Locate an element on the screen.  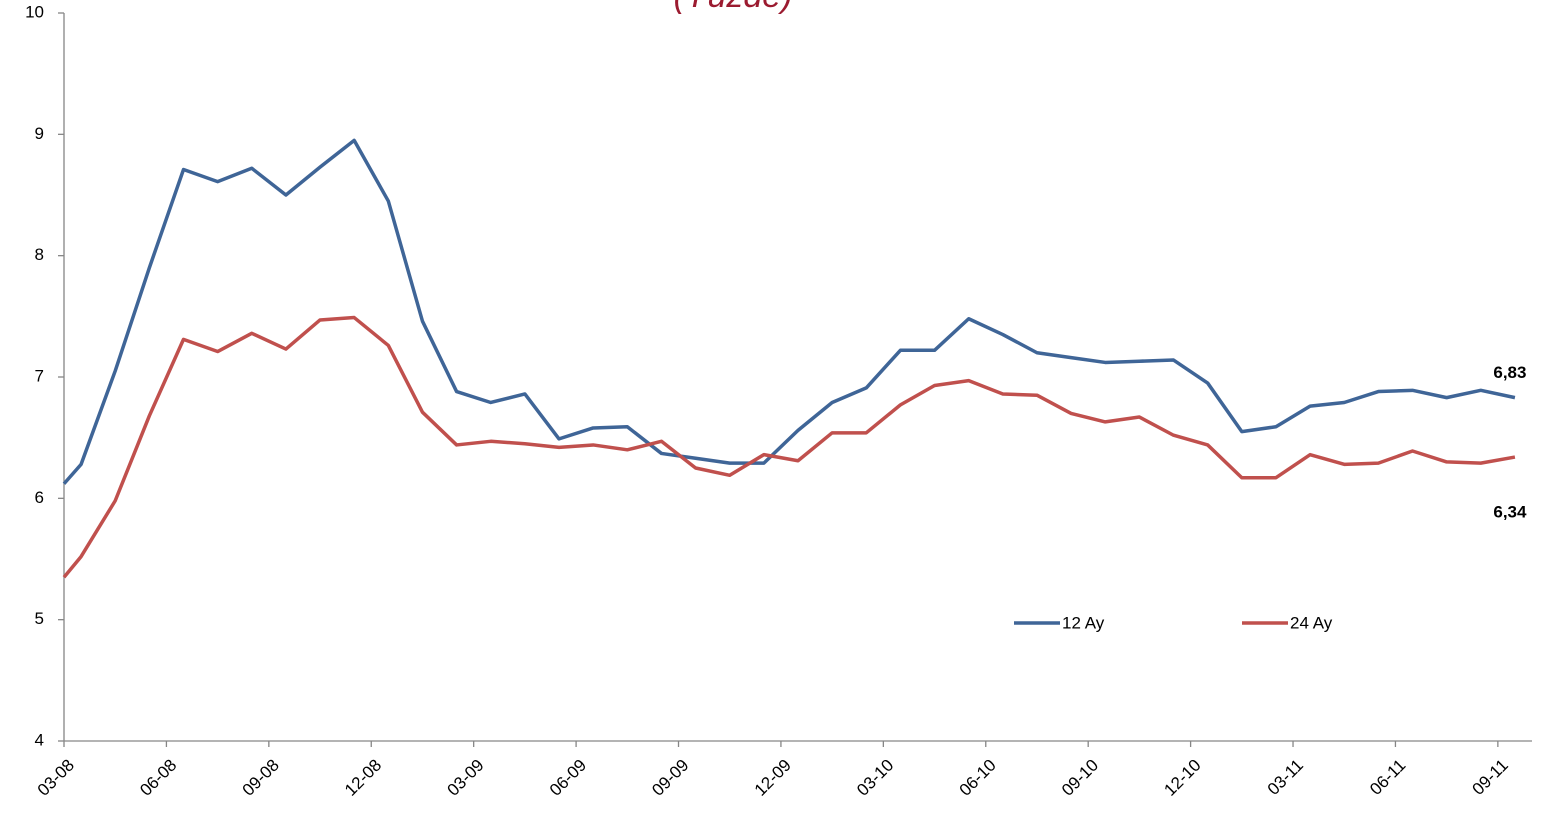
x-tick-label: 12-08 is located at coordinates (363, 778).